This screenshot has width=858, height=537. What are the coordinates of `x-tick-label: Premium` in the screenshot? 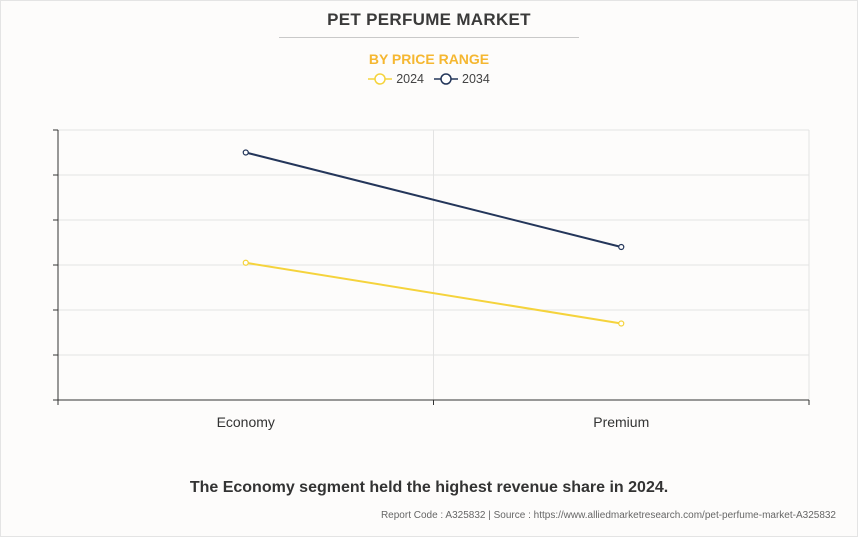 It's located at (621, 422).